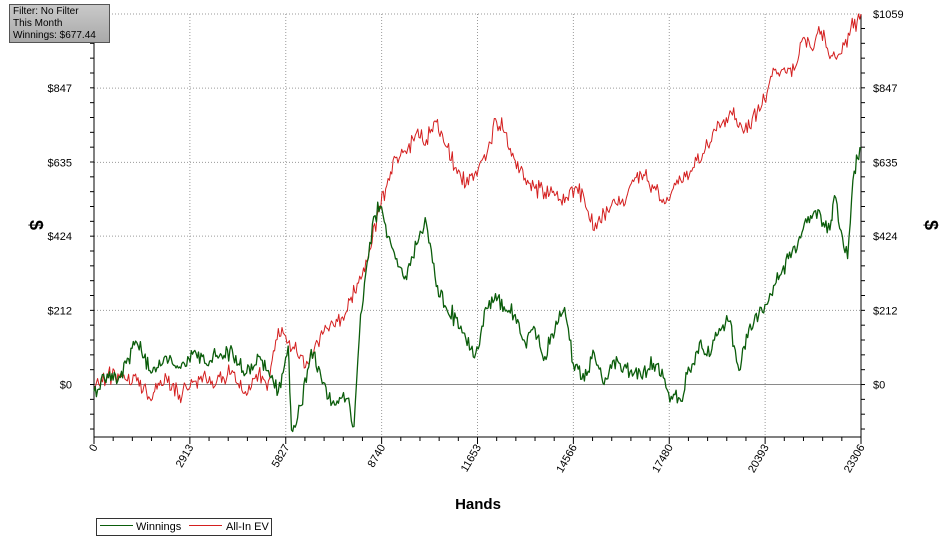  I want to click on chart-legend: Winnings All-In EV, so click(184, 527).